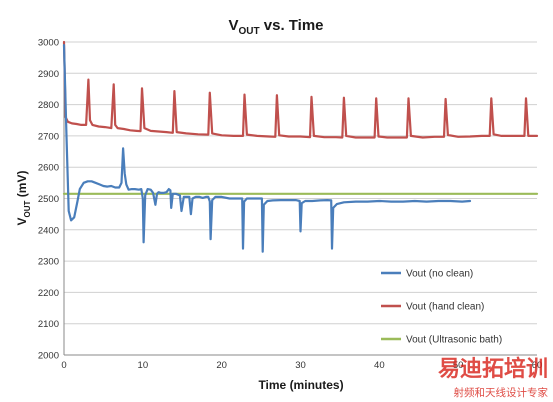  I want to click on x-tick-label: 0, so click(63, 365).